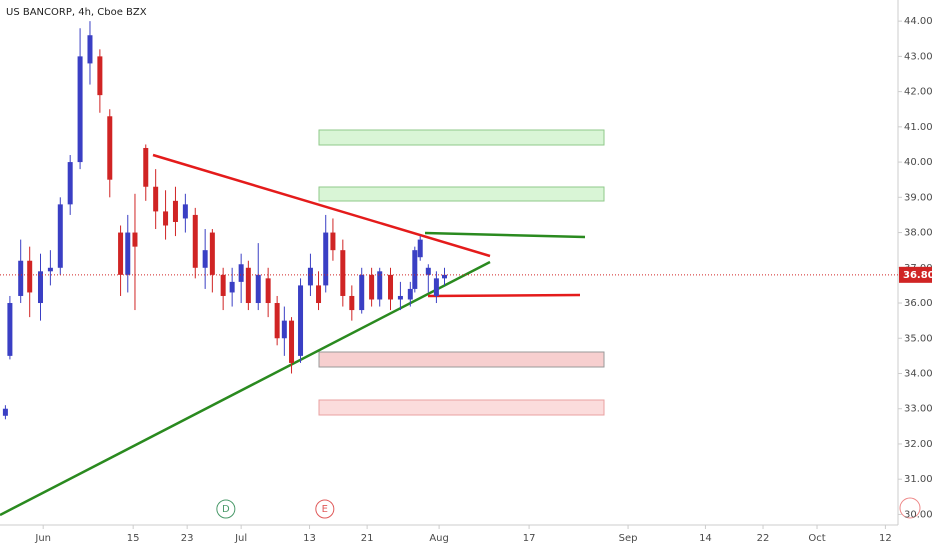 The height and width of the screenshot is (550, 932). I want to click on x-tick-label: Jun, so click(42, 538).